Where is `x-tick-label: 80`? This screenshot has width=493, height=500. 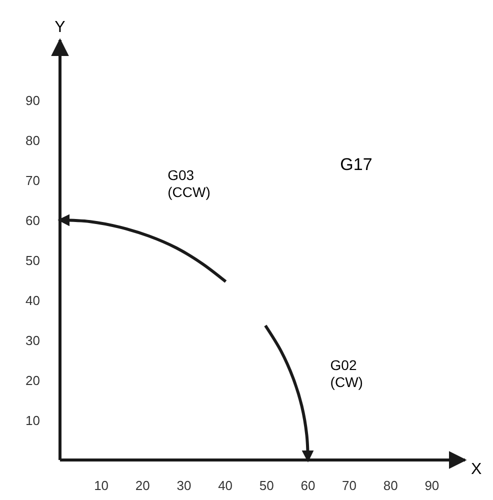
x-tick-label: 80 is located at coordinates (390, 485).